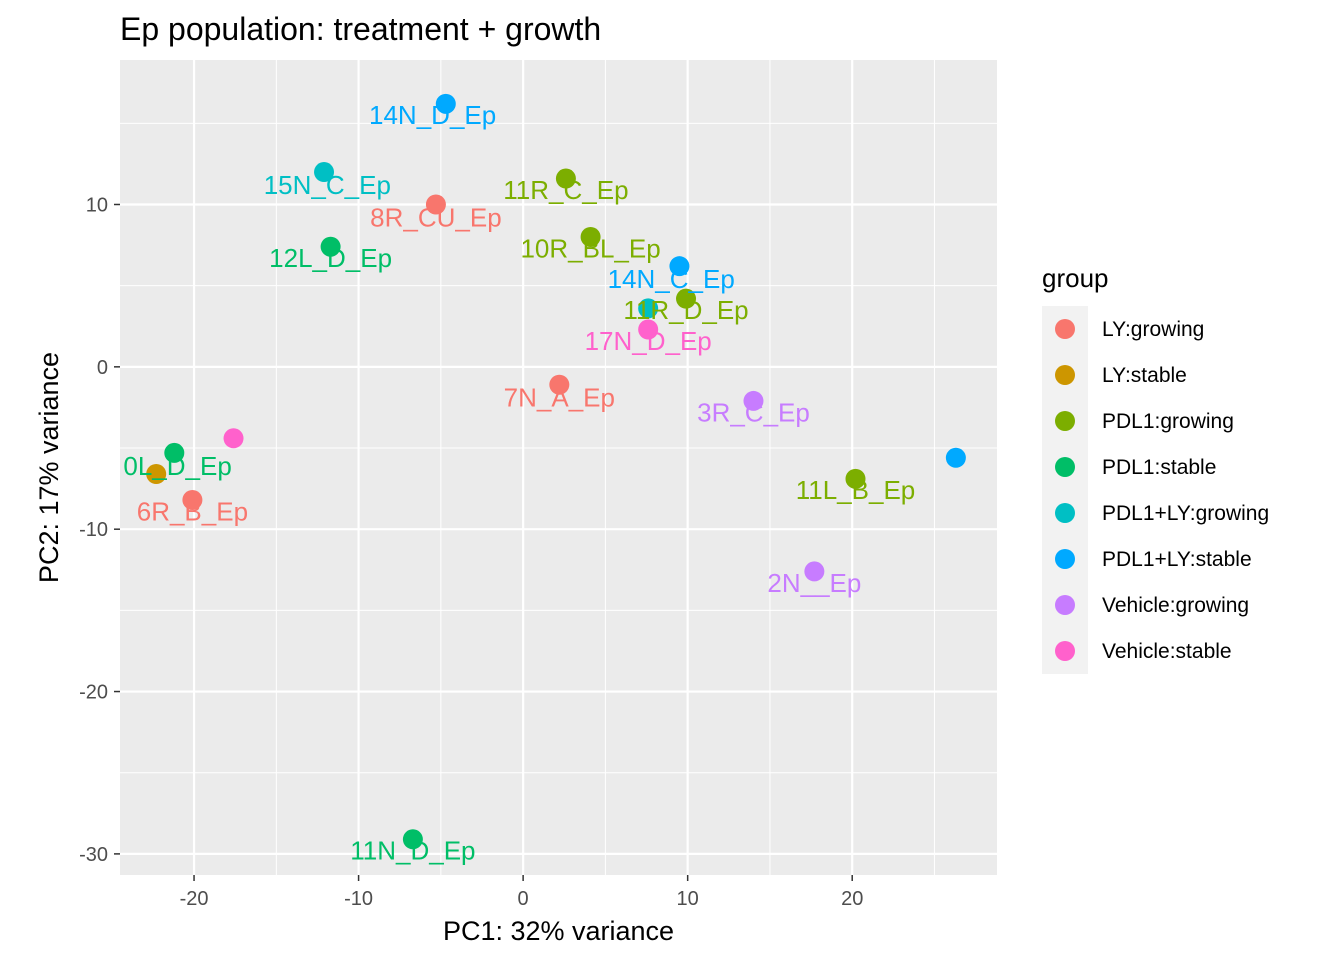 This screenshot has height=960, width=1344. What do you see at coordinates (856, 490) in the screenshot?
I see `point-label: 11L_B_Ep` at bounding box center [856, 490].